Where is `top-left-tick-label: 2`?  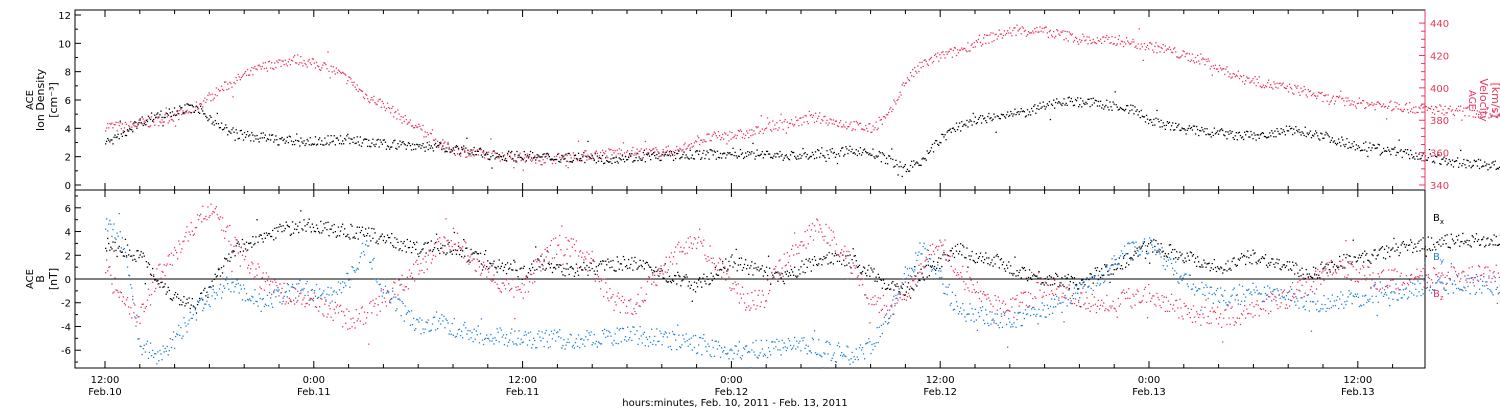
top-left-tick-label: 2 is located at coordinates (68, 158).